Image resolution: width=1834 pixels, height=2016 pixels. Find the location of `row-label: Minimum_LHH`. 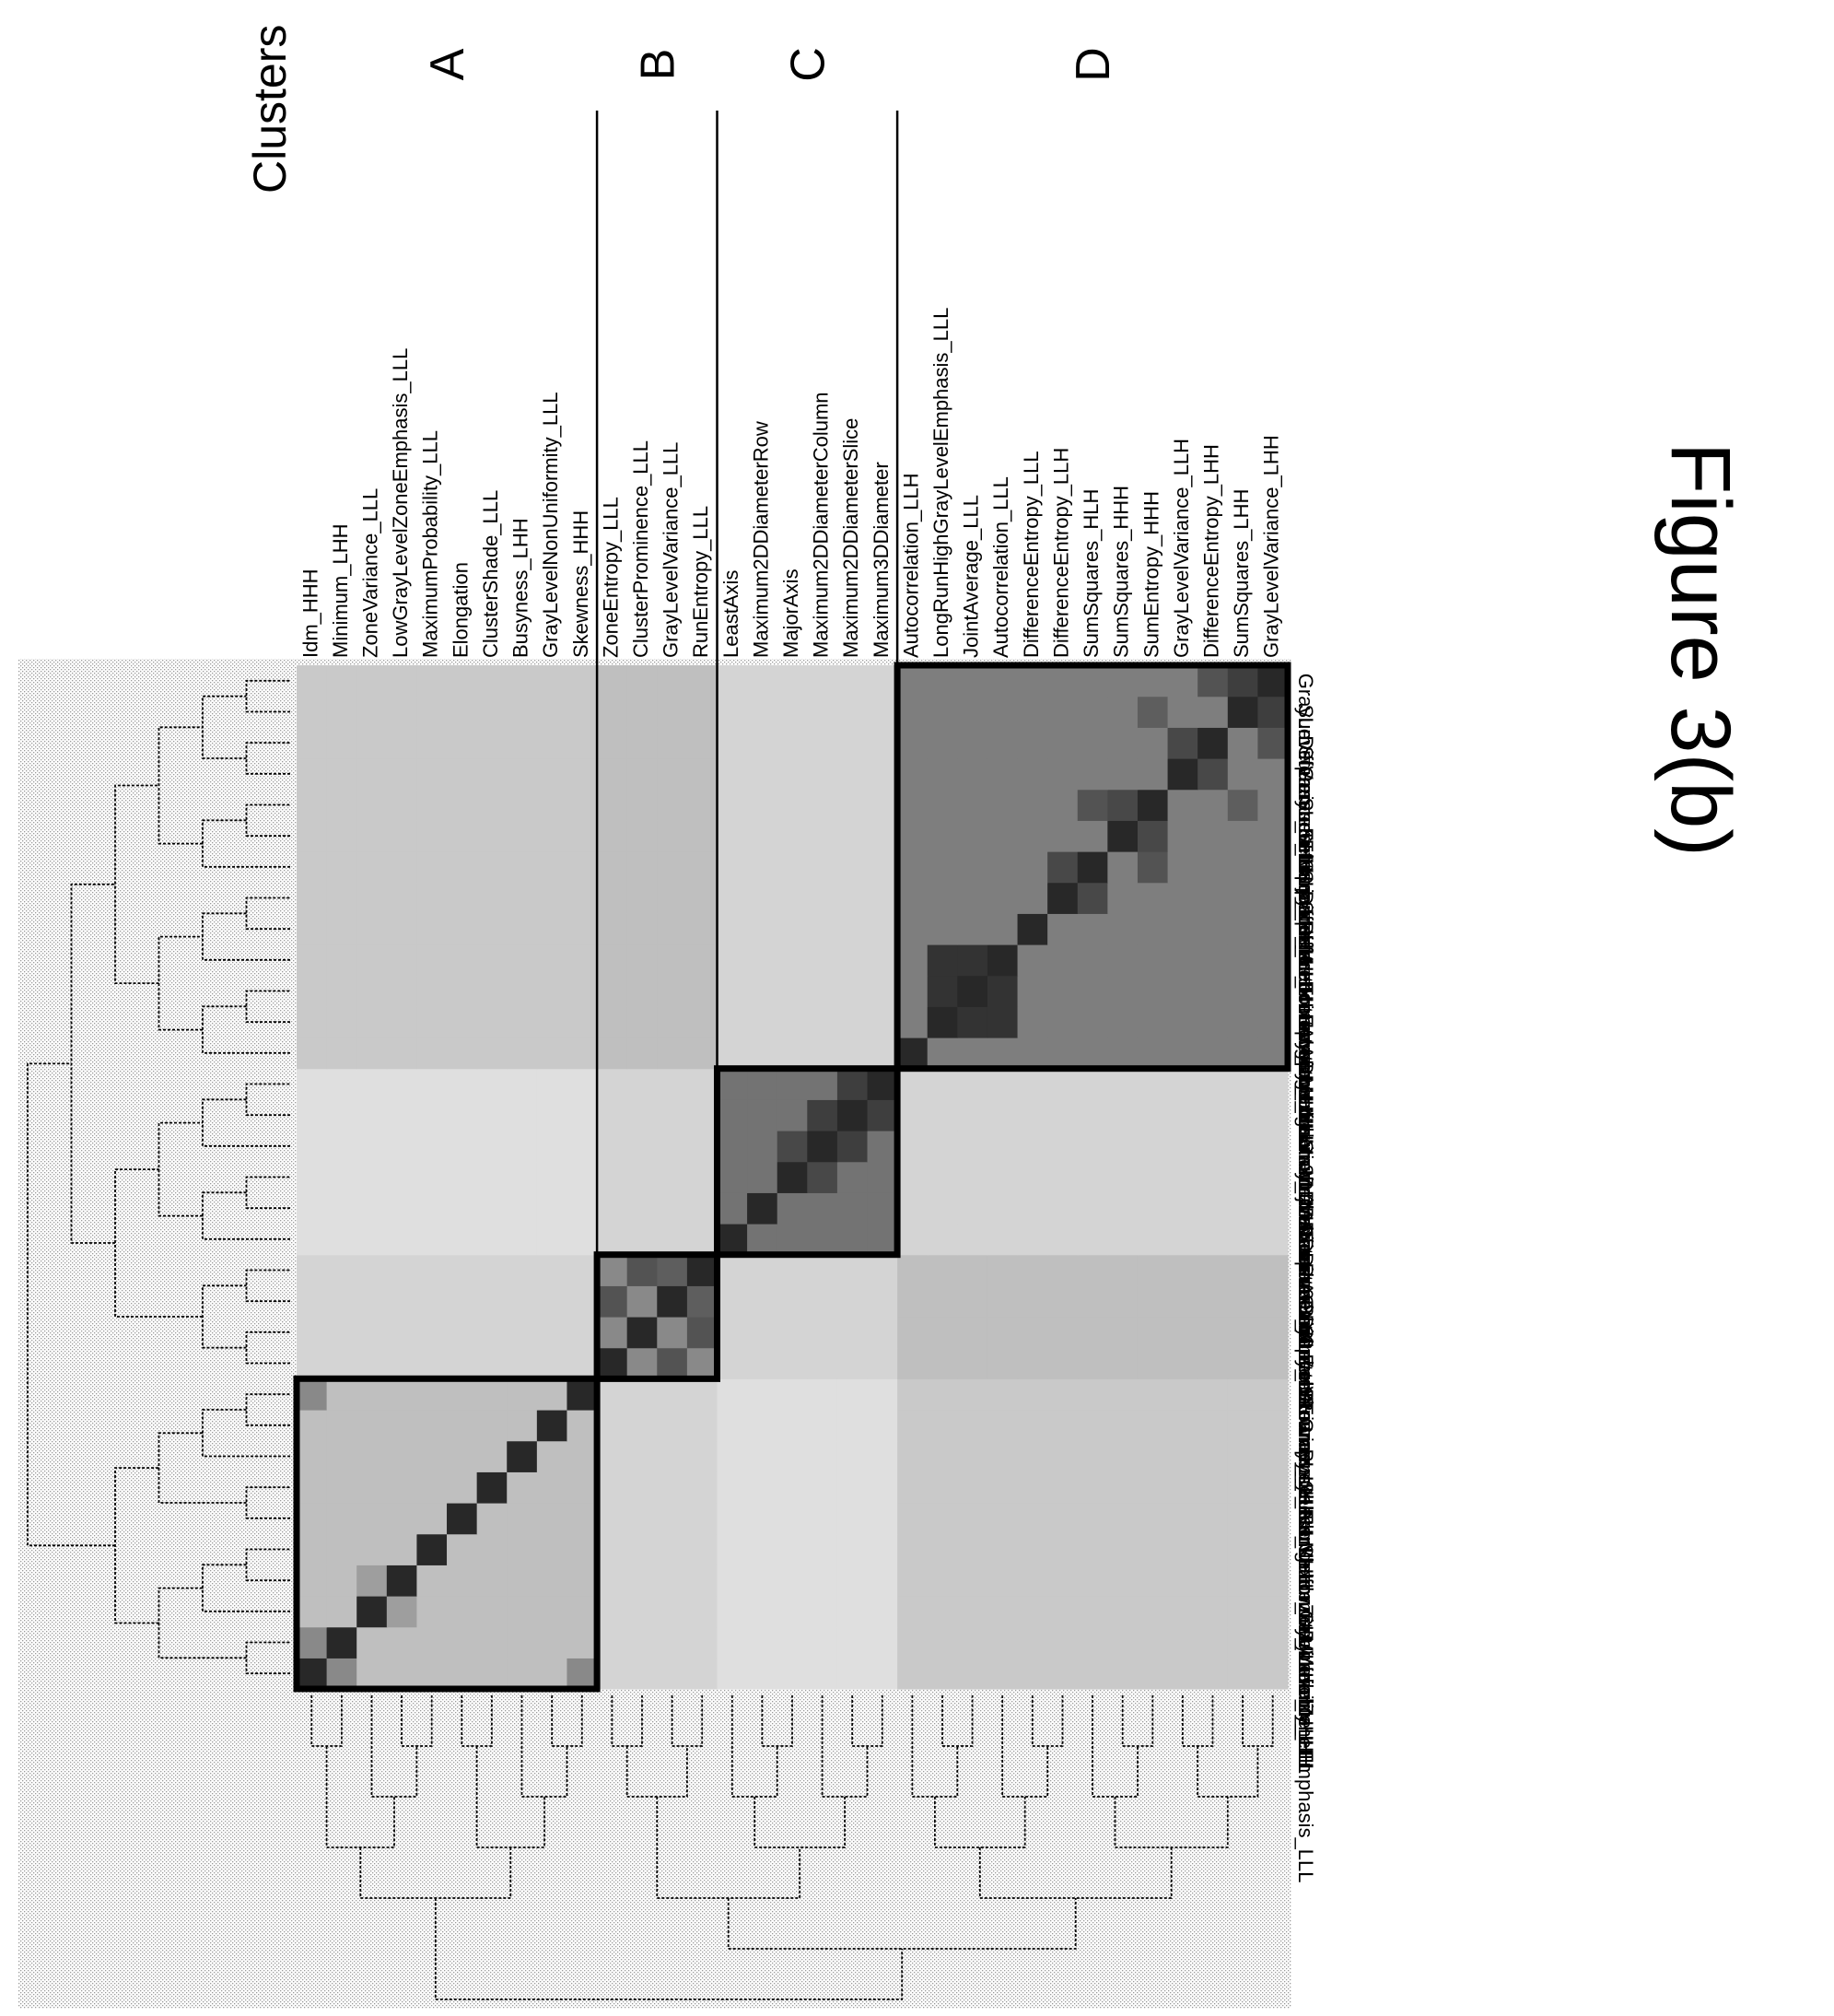

row-label: Minimum_LHH is located at coordinates (1305, 1702).